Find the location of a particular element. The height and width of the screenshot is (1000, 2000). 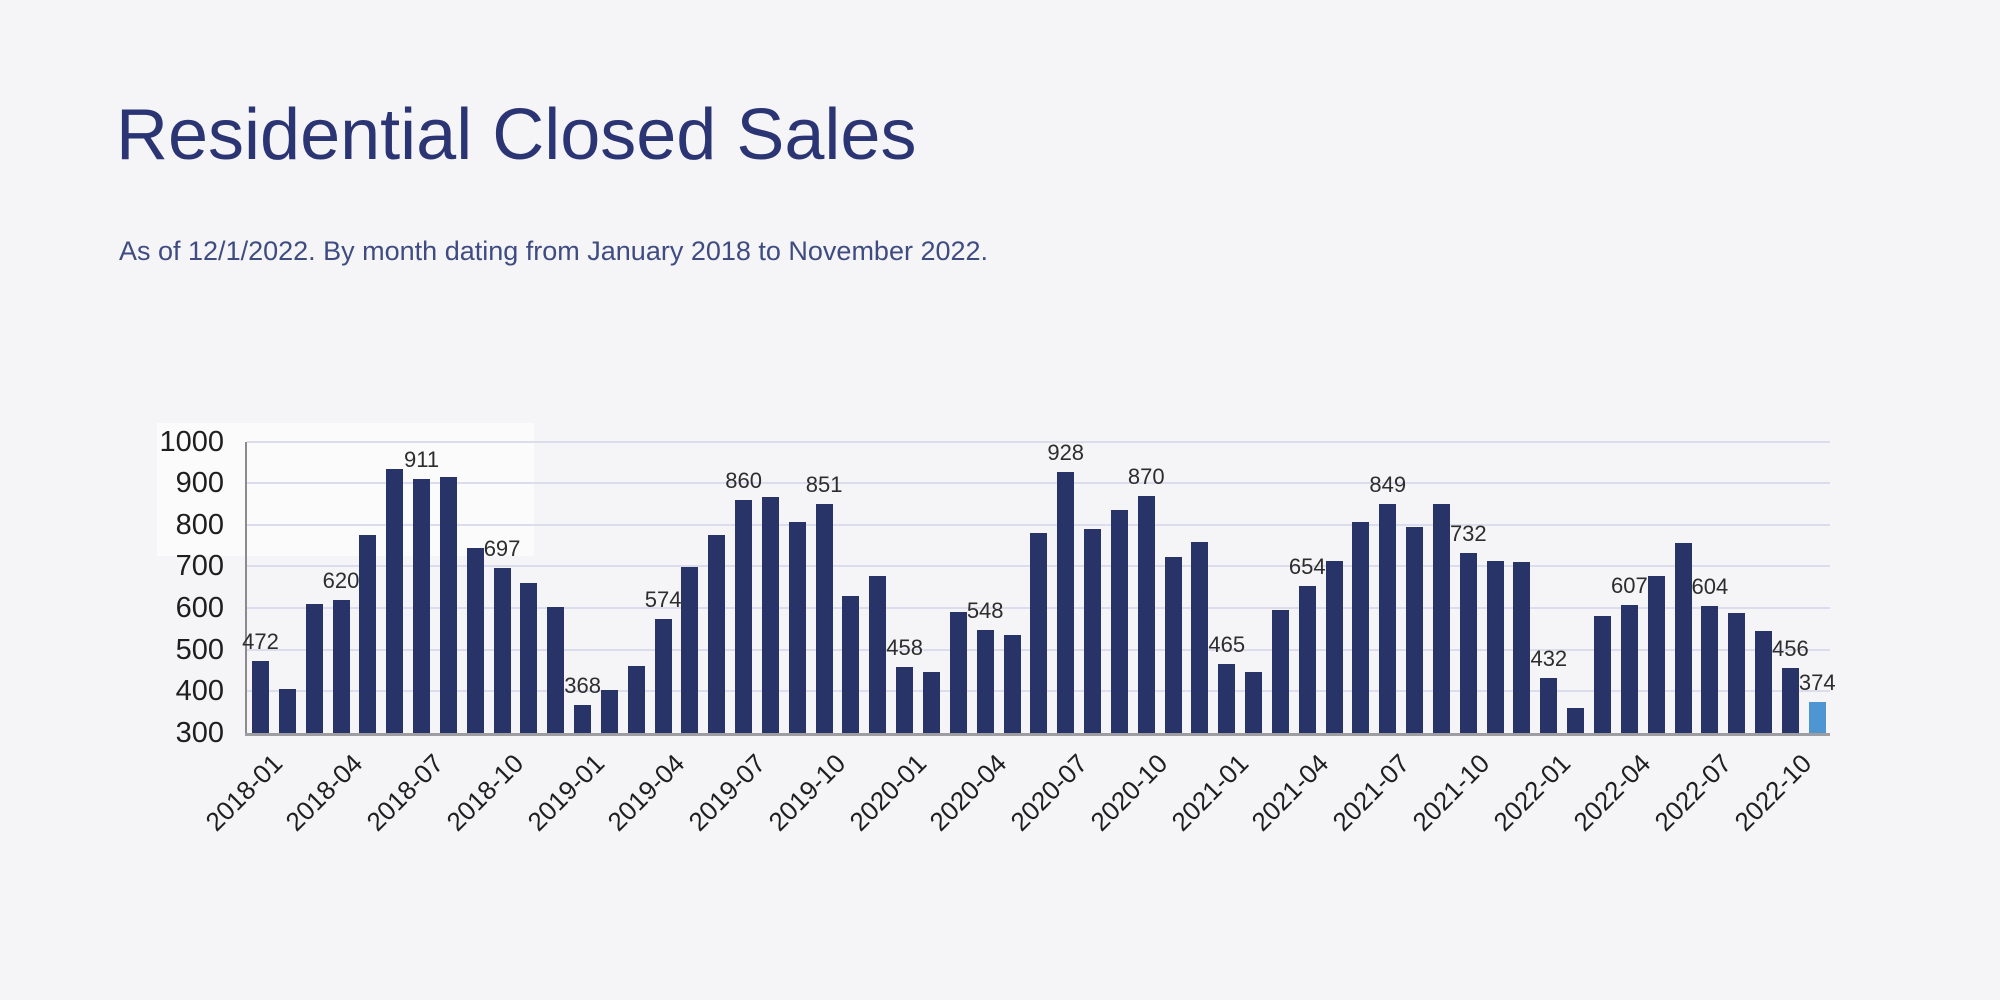

y-tick-label: 400 is located at coordinates (199, 691).